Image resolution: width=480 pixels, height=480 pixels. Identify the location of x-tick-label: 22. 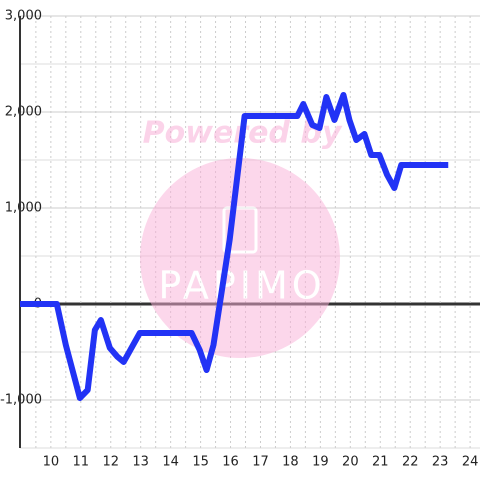
(410, 462).